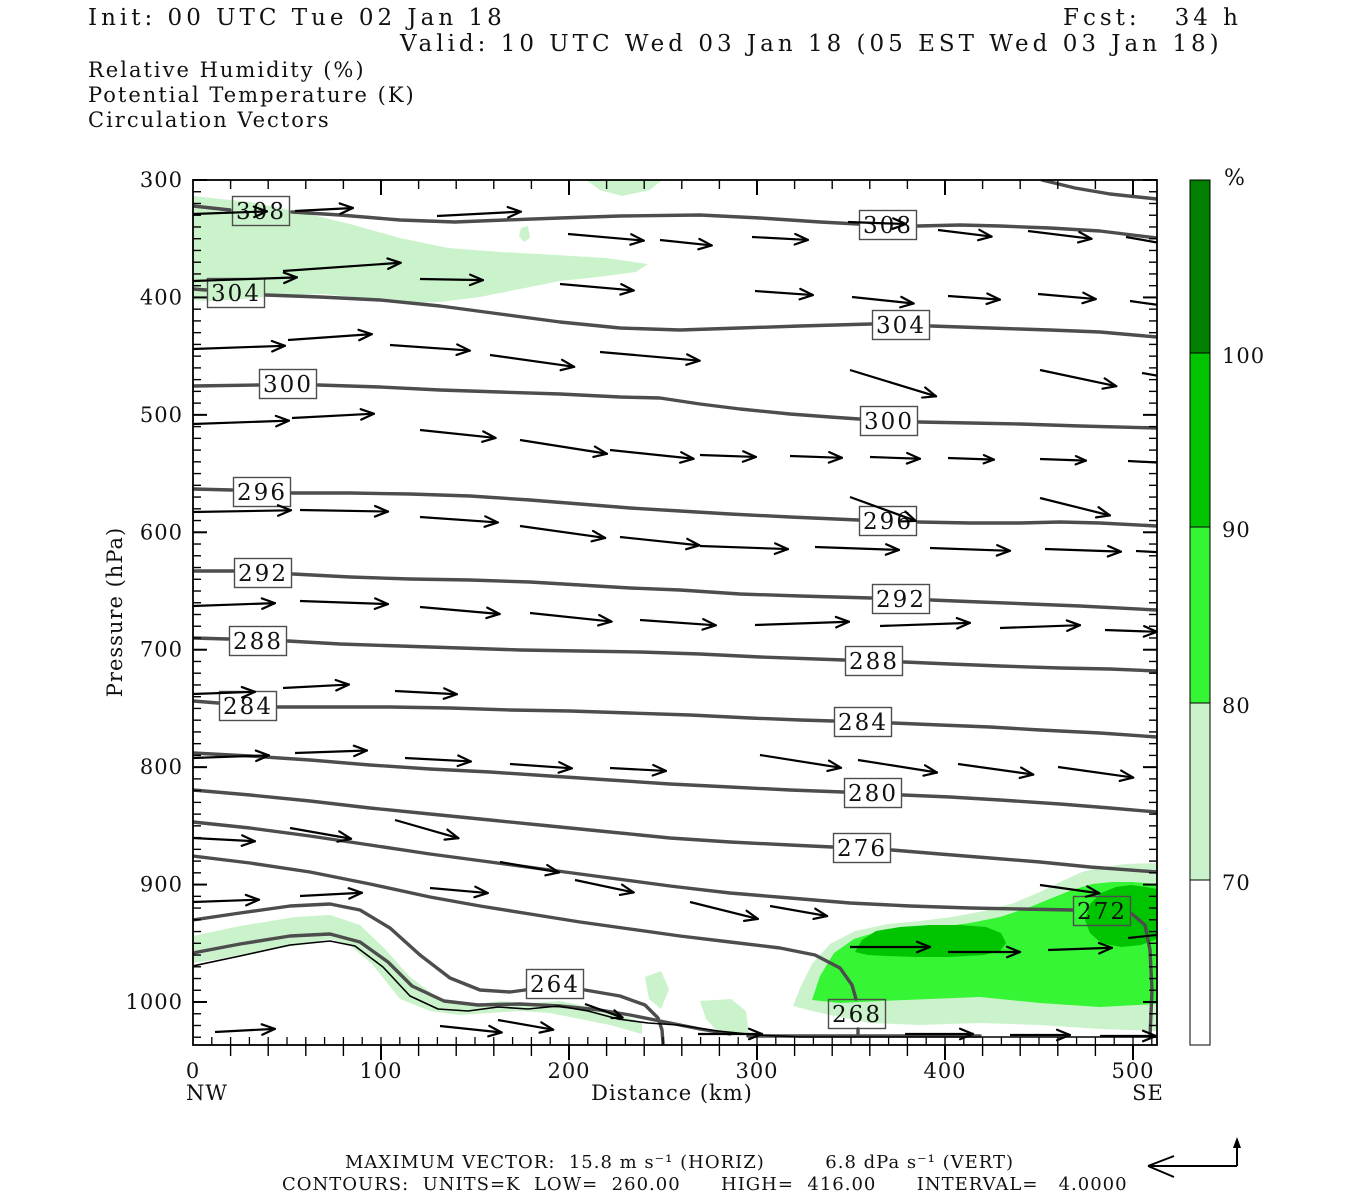  I want to click on init-time-label: Init: 00 UTC Tue 02 Jan 18, so click(297, 18).